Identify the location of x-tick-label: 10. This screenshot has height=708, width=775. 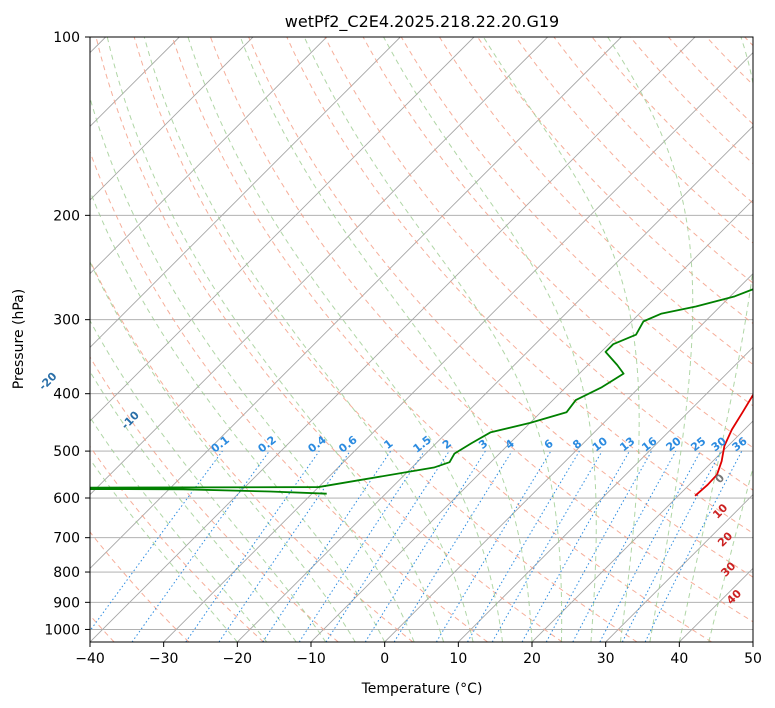
(458, 659).